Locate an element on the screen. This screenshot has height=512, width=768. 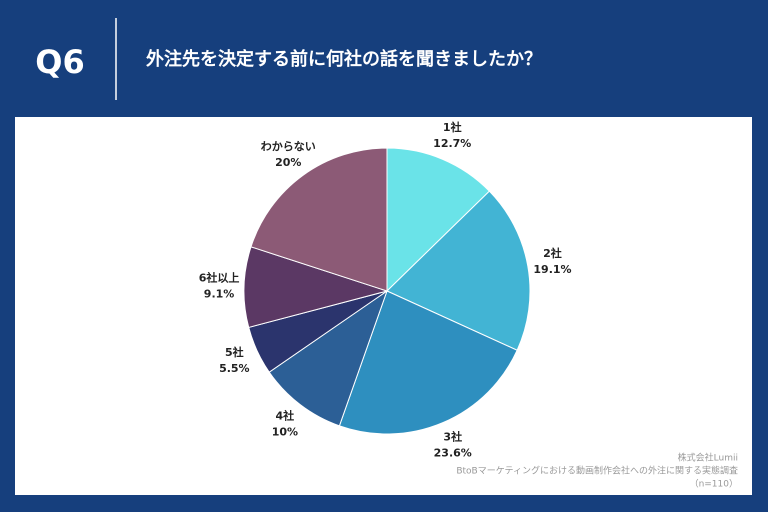
slice-category: 1社 is located at coordinates (452, 127).